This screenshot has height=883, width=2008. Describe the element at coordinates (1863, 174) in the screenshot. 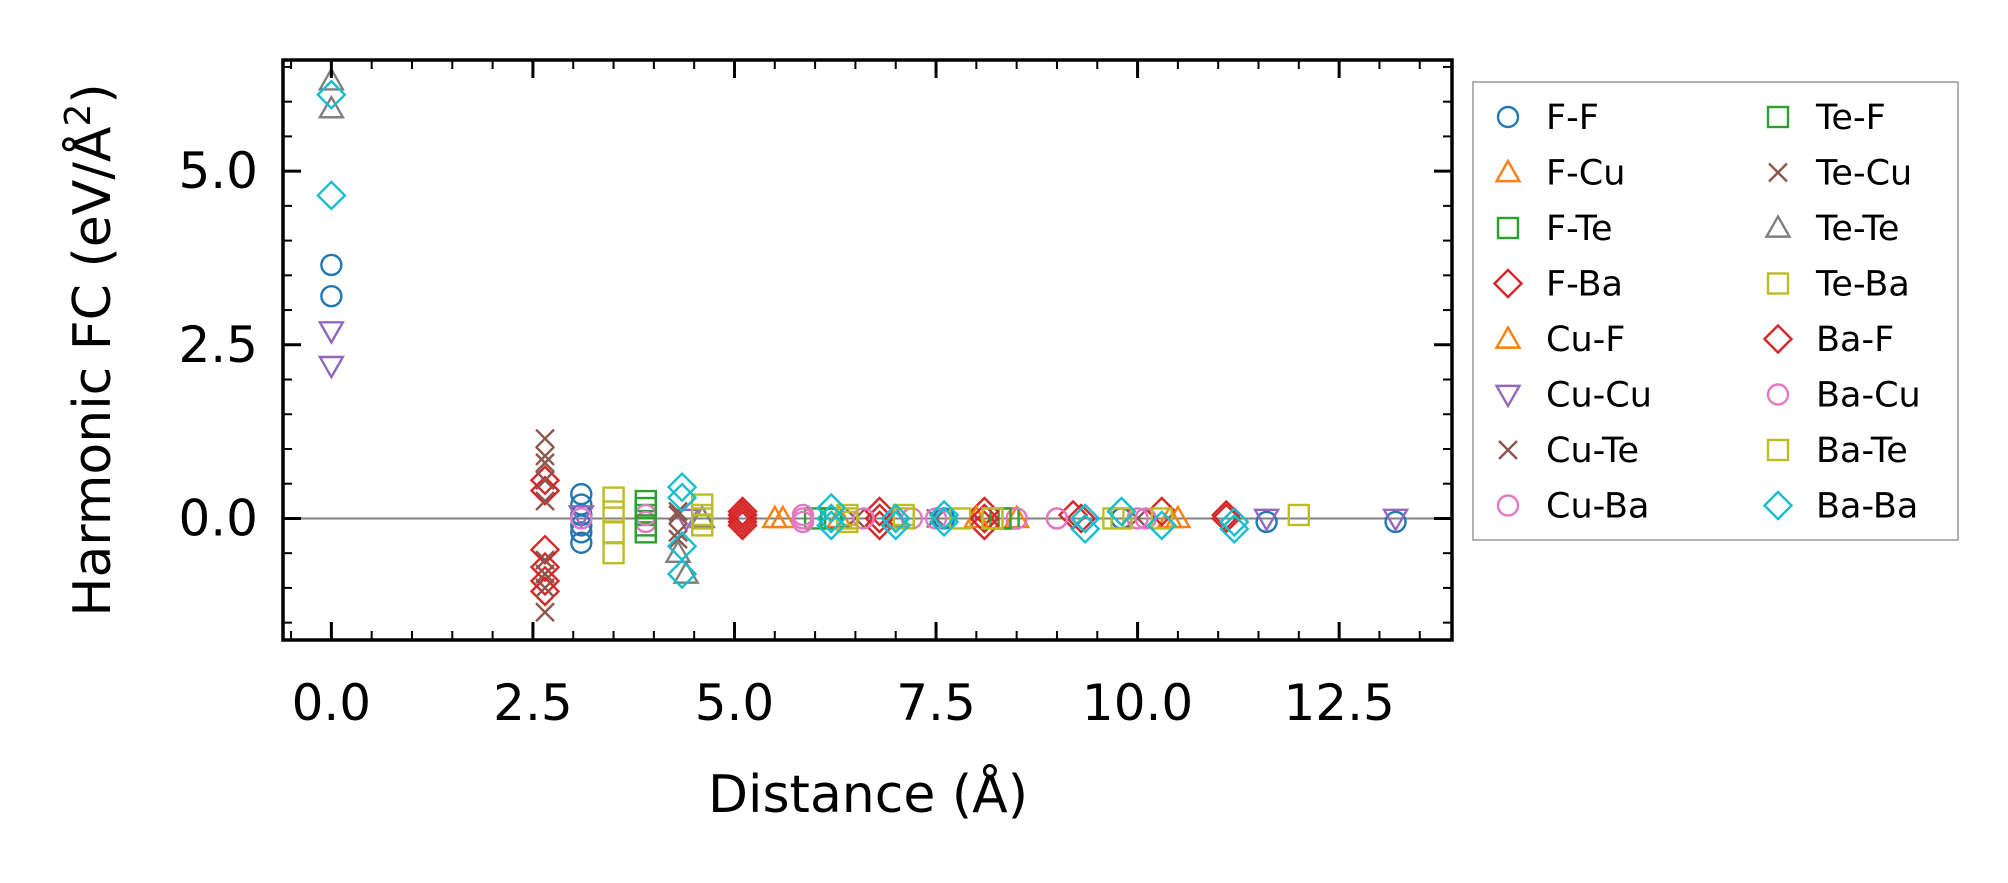

I see `legend-label: Te-Cu` at that location.